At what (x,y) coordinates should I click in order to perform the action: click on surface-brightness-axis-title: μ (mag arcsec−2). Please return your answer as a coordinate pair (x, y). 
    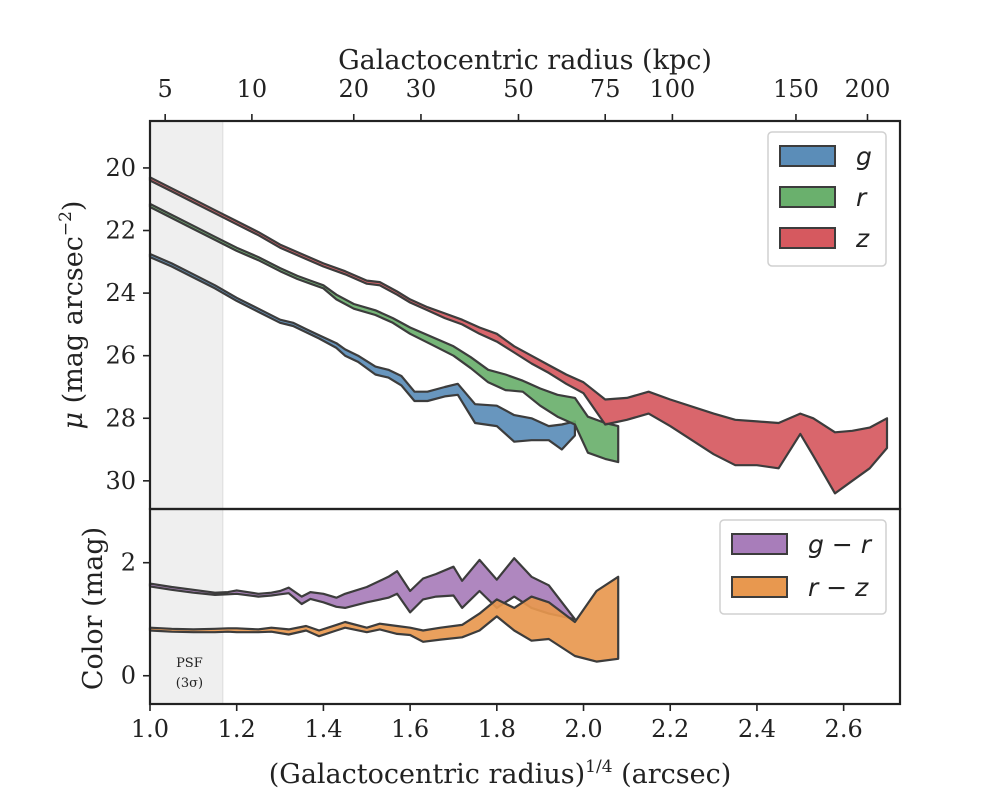
    Looking at the image, I should click on (72, 315).